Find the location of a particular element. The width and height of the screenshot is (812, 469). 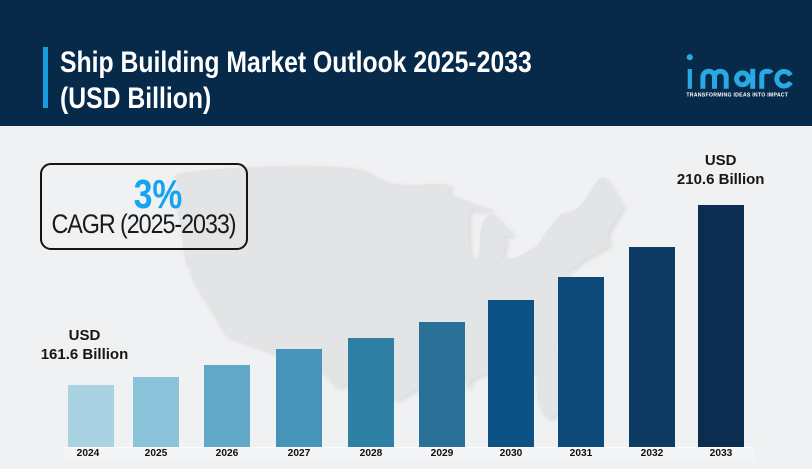

svg-text: TRANSFORMING IDEAS INTO IMPACT is located at coordinates (737, 95).